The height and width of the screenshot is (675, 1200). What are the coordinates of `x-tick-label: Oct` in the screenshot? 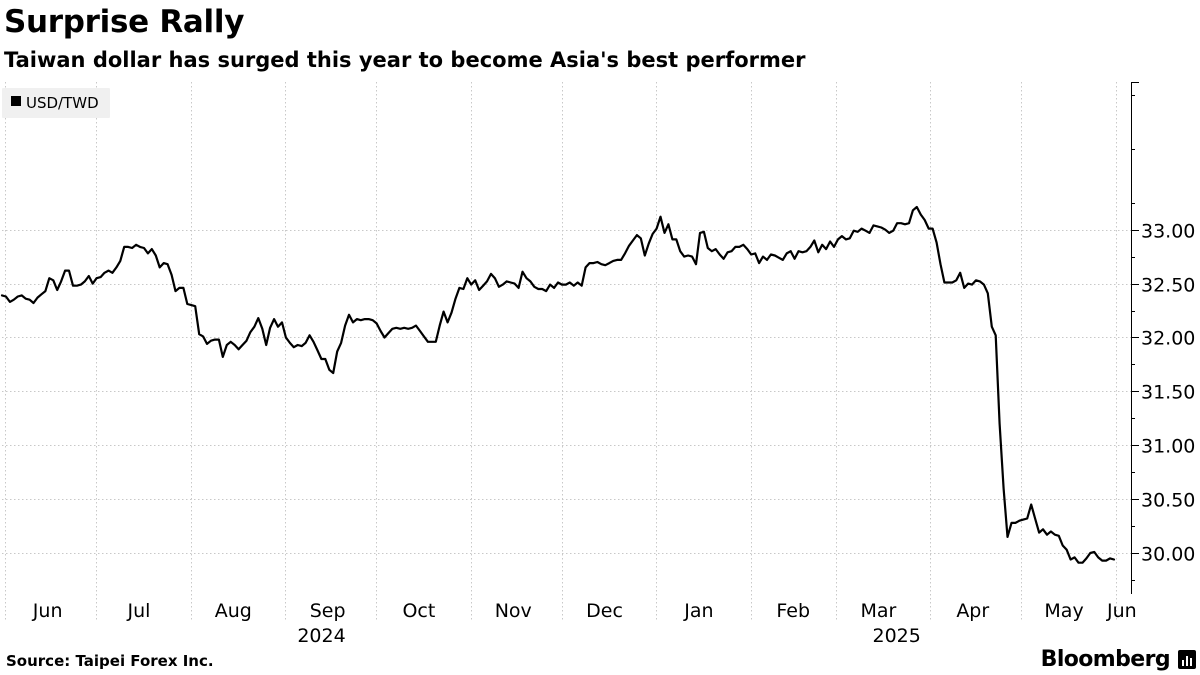 It's located at (418, 611).